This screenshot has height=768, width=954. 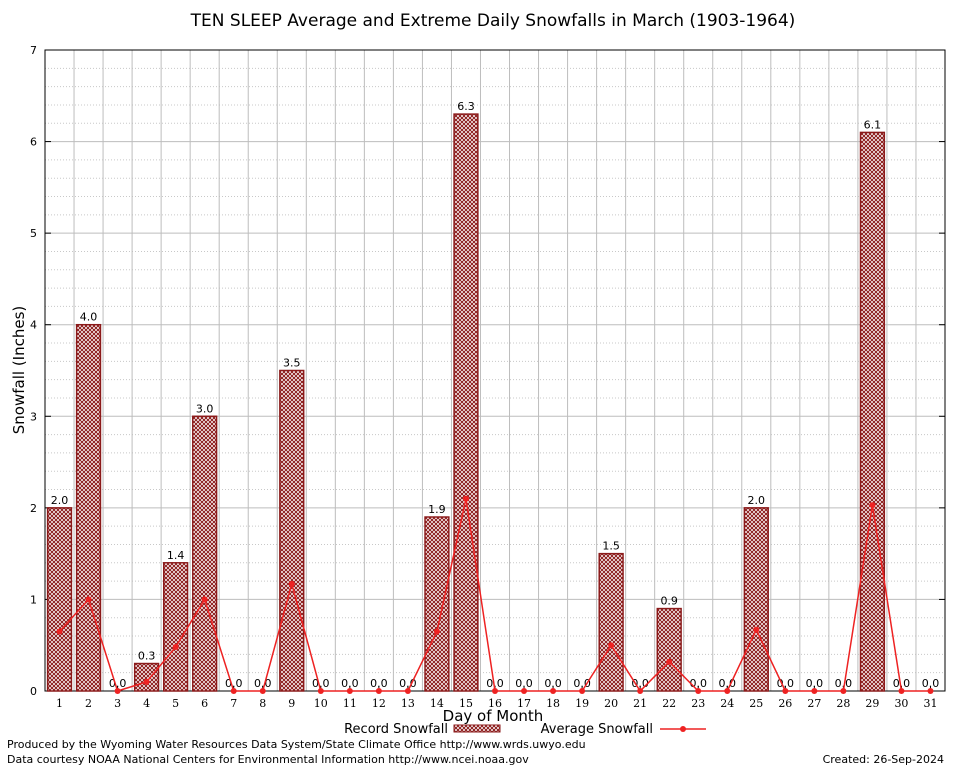 What do you see at coordinates (669, 601) in the screenshot?
I see `bar-value-label: 0.9` at bounding box center [669, 601].